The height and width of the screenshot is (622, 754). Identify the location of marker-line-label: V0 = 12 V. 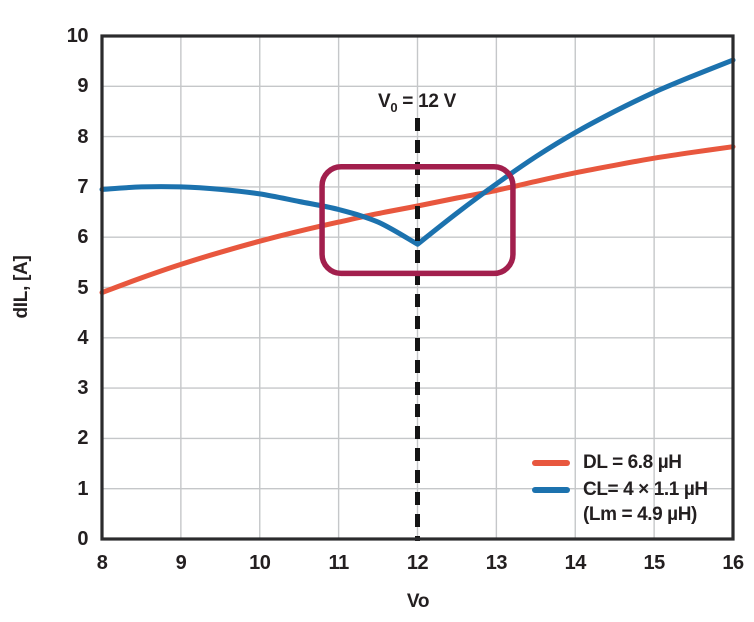
(417, 103).